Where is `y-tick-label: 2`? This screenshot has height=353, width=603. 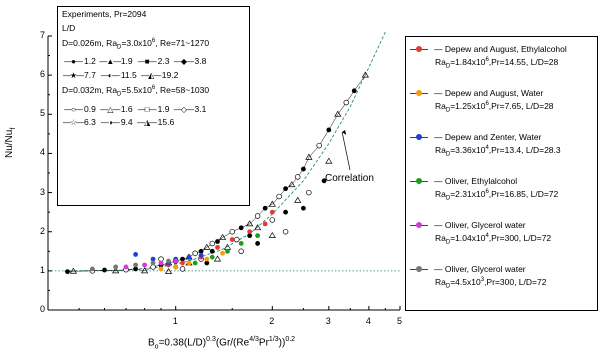 y-tick-label: 2 is located at coordinates (42, 230).